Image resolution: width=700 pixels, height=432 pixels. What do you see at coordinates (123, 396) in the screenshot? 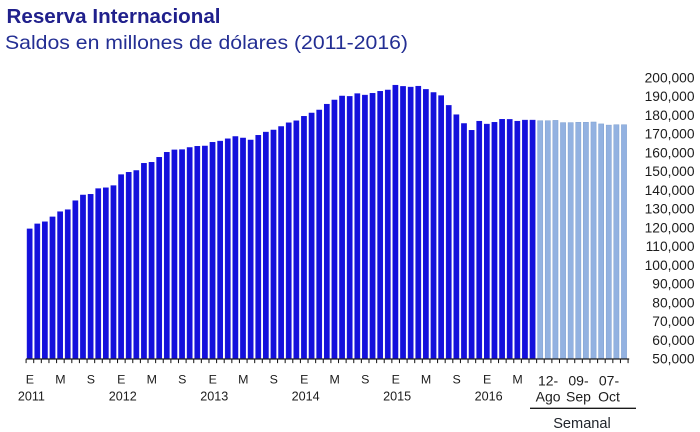
I see `svg-text: 2012` at bounding box center [123, 396].